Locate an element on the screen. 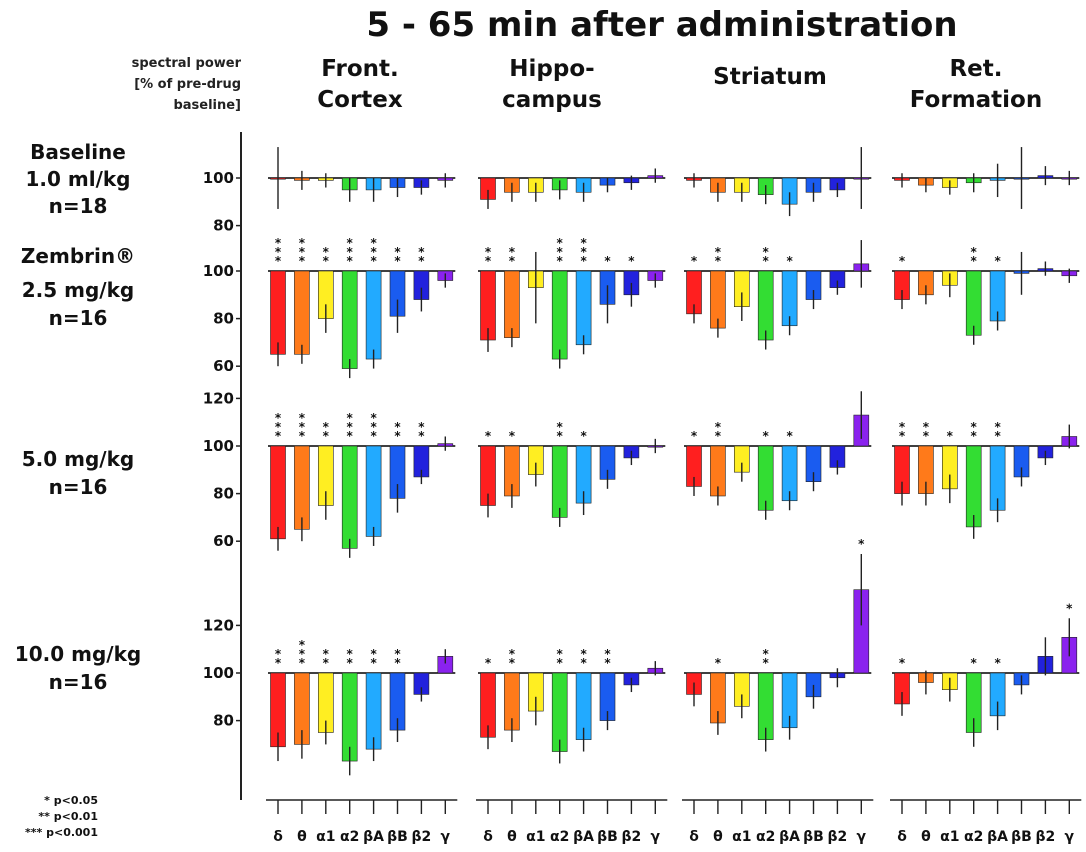 The image size is (1086, 852). chart-title: 5 - 65 min after administration is located at coordinates (661, 25).